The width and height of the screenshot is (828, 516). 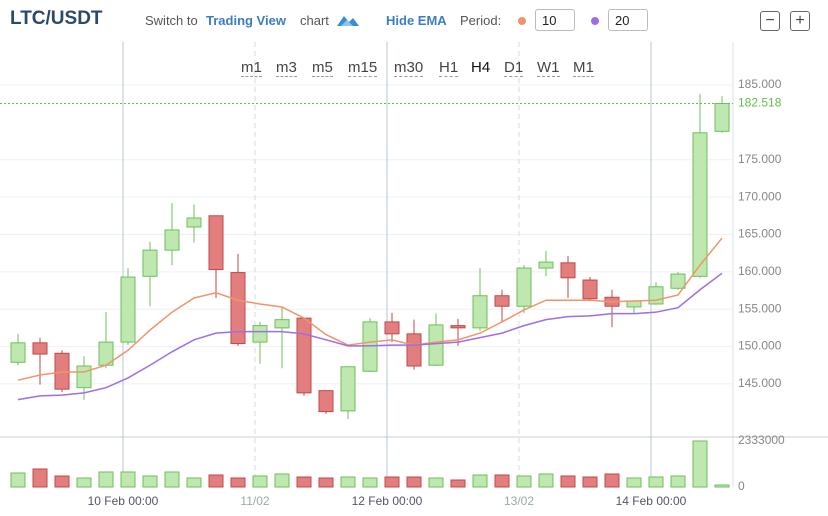 I want to click on zoom-in: +, so click(x=800, y=21).